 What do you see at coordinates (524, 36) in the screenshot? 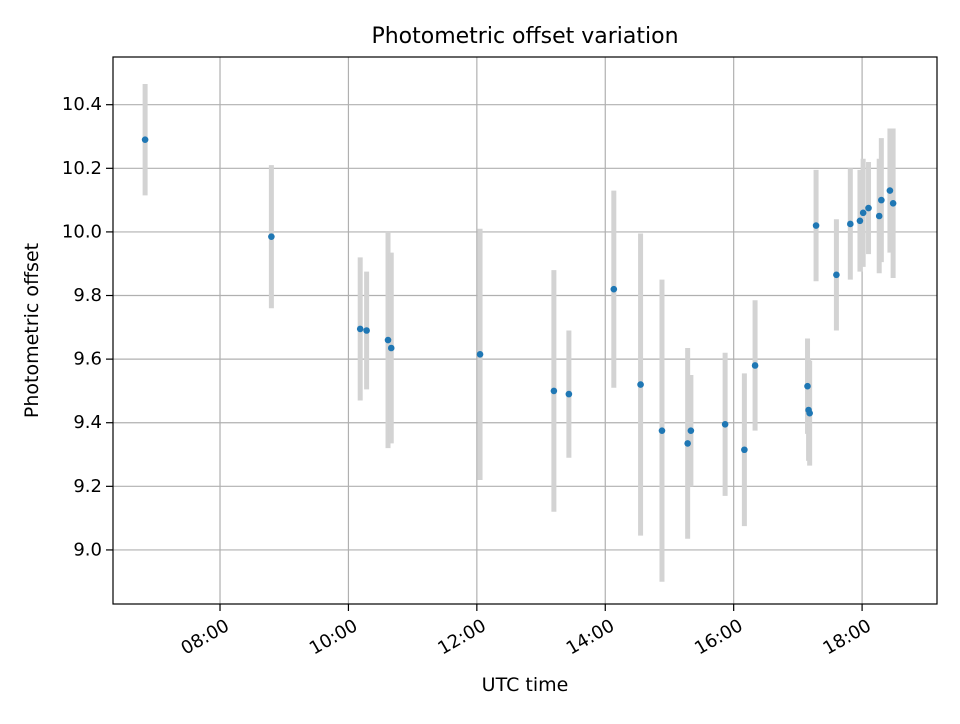
I see `chart-title: Photometric offset variation` at bounding box center [524, 36].